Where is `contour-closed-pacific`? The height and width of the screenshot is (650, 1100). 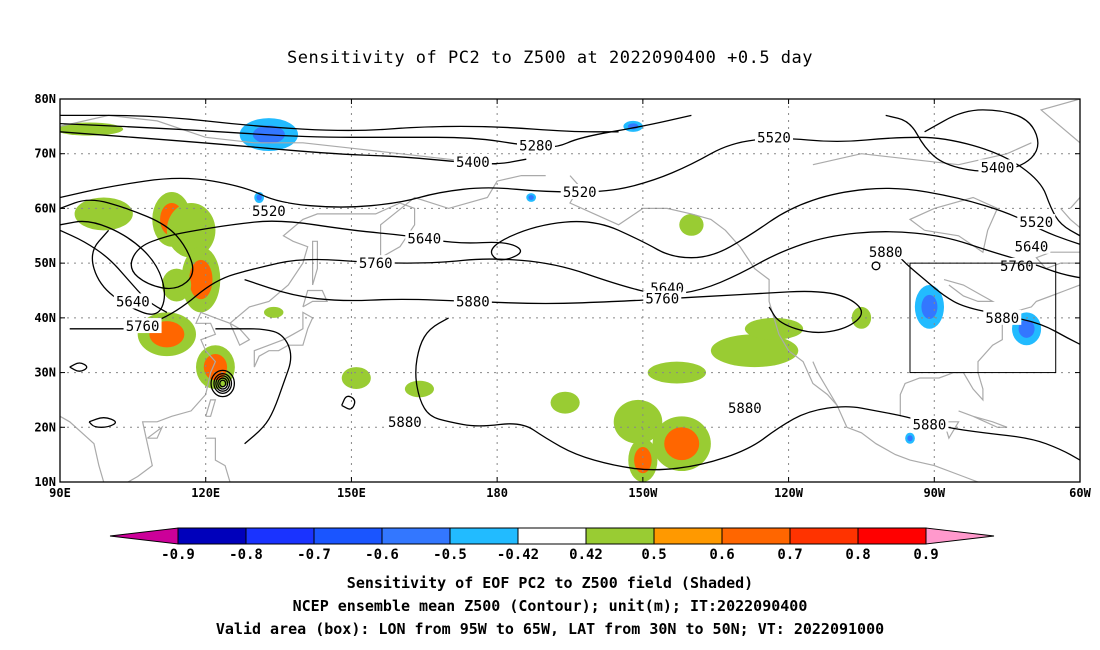 contour-closed-pacific is located at coordinates (348, 402).